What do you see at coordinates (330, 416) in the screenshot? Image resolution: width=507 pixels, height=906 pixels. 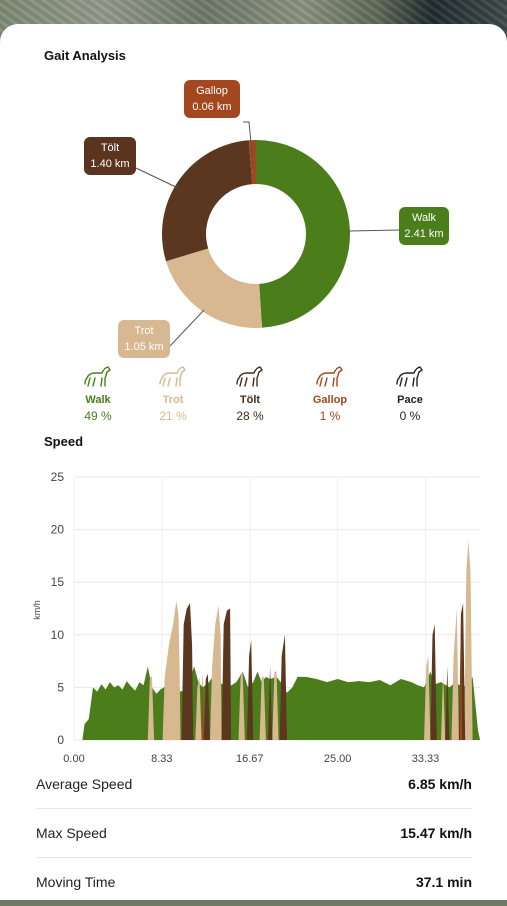 I see `legend-percent: 1 %` at bounding box center [330, 416].